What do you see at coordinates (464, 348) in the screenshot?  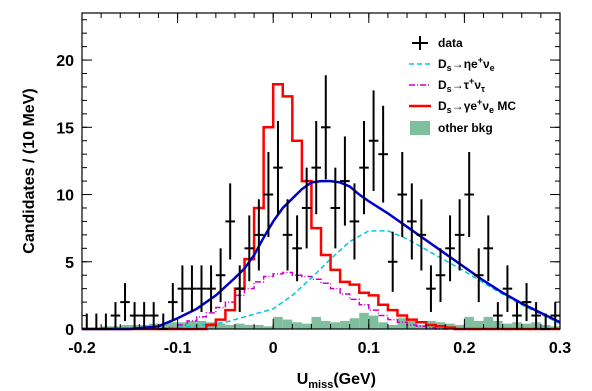 I see `x-tick-label: 0.2` at bounding box center [464, 348].